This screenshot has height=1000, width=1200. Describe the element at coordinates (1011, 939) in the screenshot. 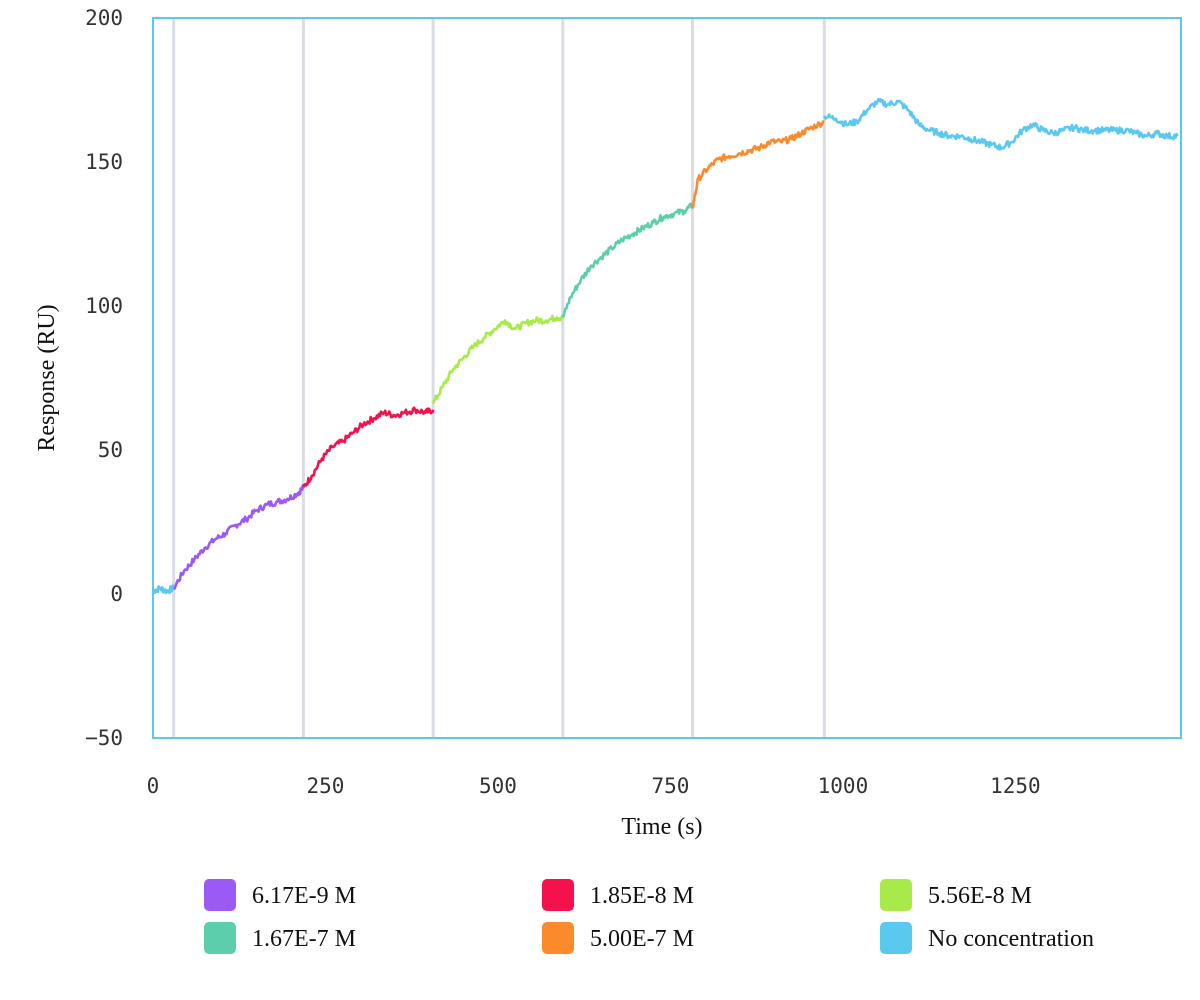

I see `legend-label: No concentration` at that location.